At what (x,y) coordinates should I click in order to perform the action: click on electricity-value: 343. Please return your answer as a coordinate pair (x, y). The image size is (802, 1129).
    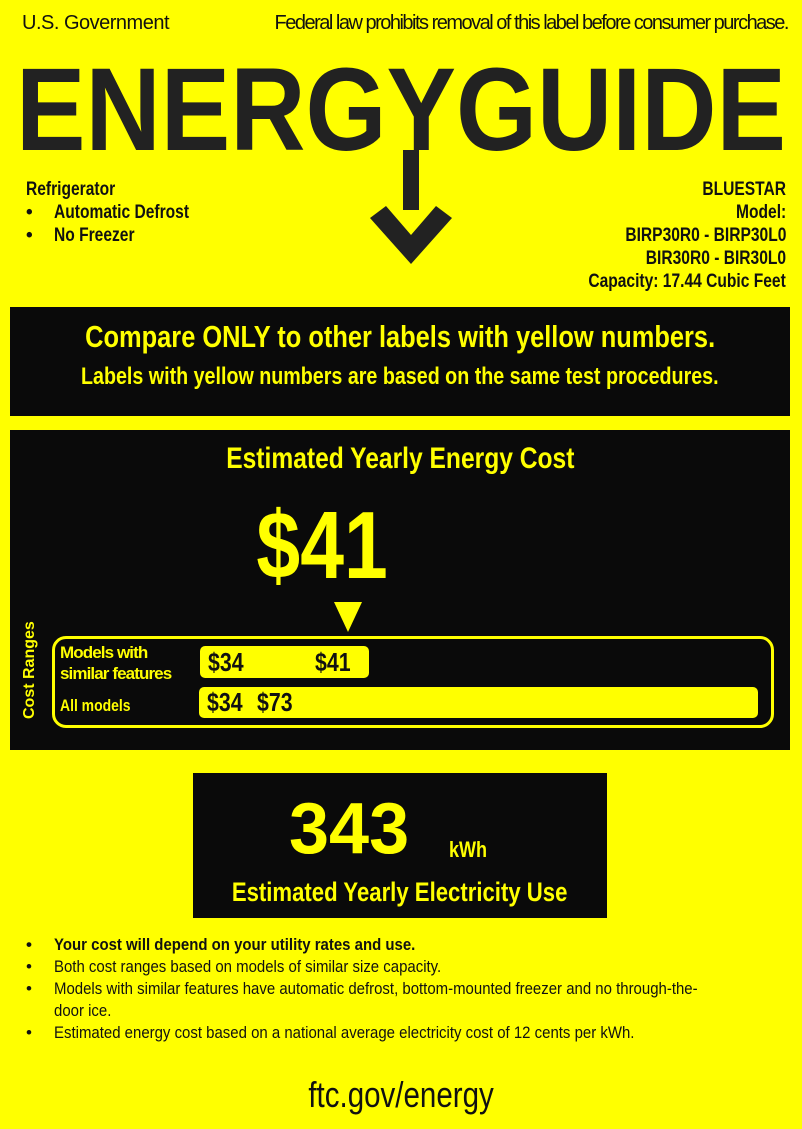
    Looking at the image, I should click on (349, 829).